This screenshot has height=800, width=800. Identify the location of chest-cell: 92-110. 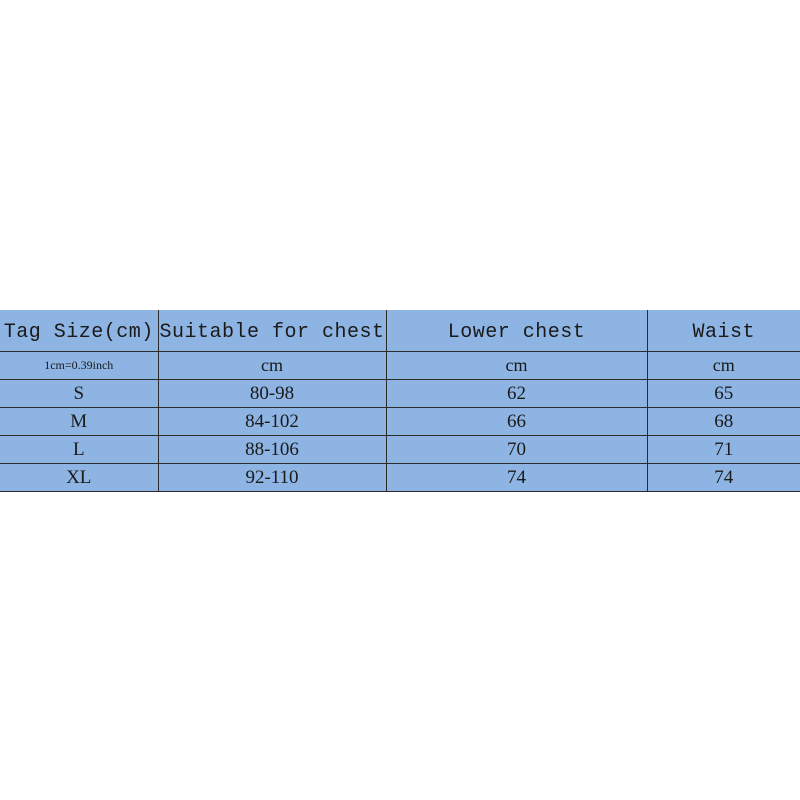
(272, 477).